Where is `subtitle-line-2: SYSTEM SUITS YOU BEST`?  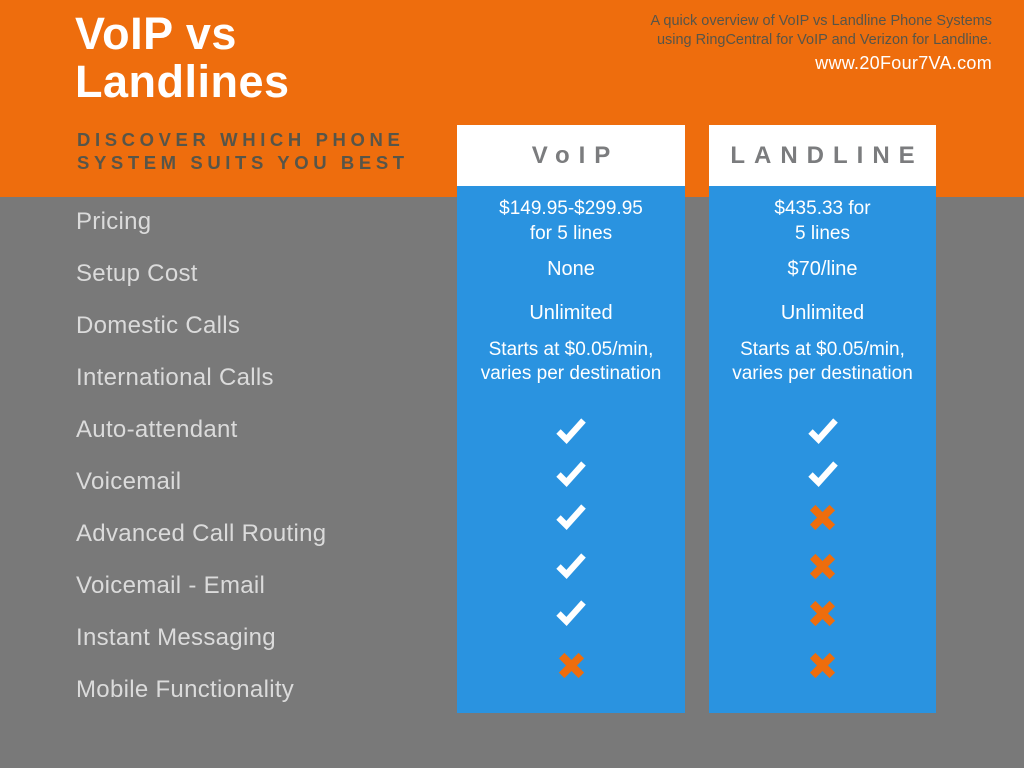
subtitle-line-2: SYSTEM SUITS YOU BEST is located at coordinates (243, 162).